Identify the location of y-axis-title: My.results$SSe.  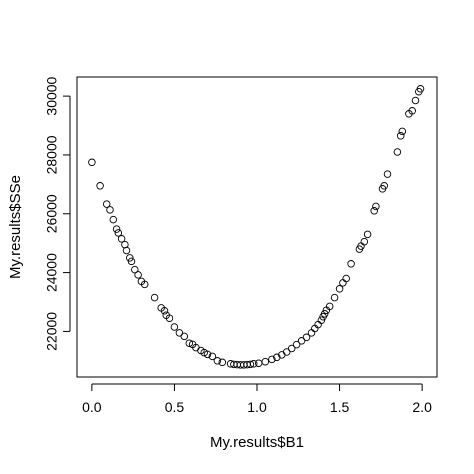
(15, 227).